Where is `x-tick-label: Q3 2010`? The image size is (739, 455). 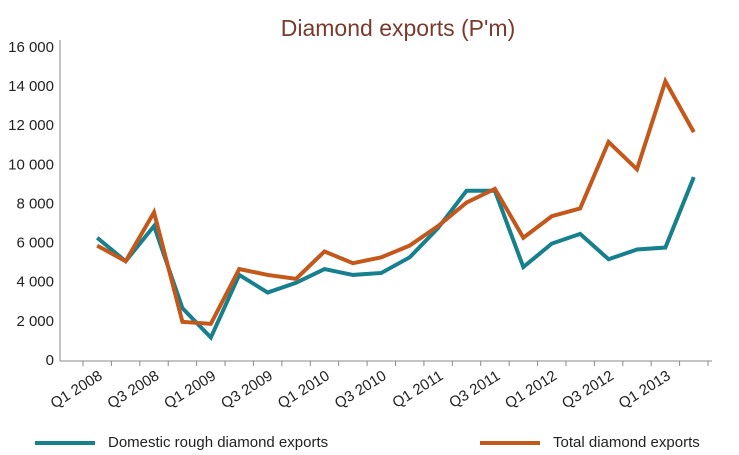
x-tick-label: Q3 2010 is located at coordinates (361, 389).